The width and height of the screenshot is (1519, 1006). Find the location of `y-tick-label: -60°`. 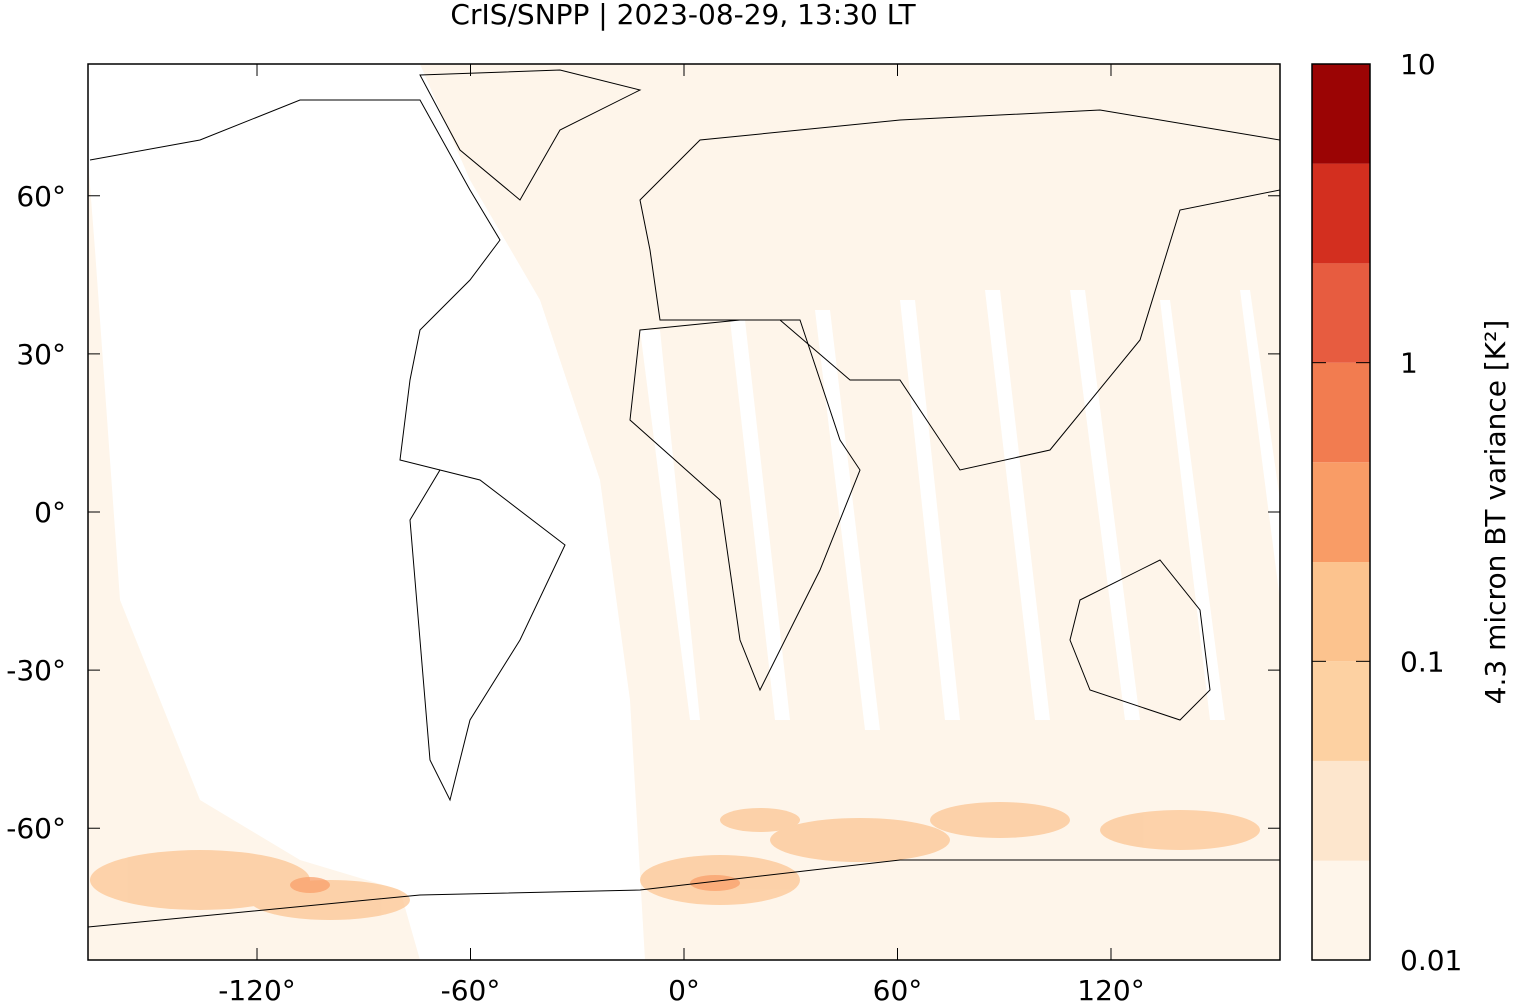

y-tick-label: -60° is located at coordinates (36, 828).